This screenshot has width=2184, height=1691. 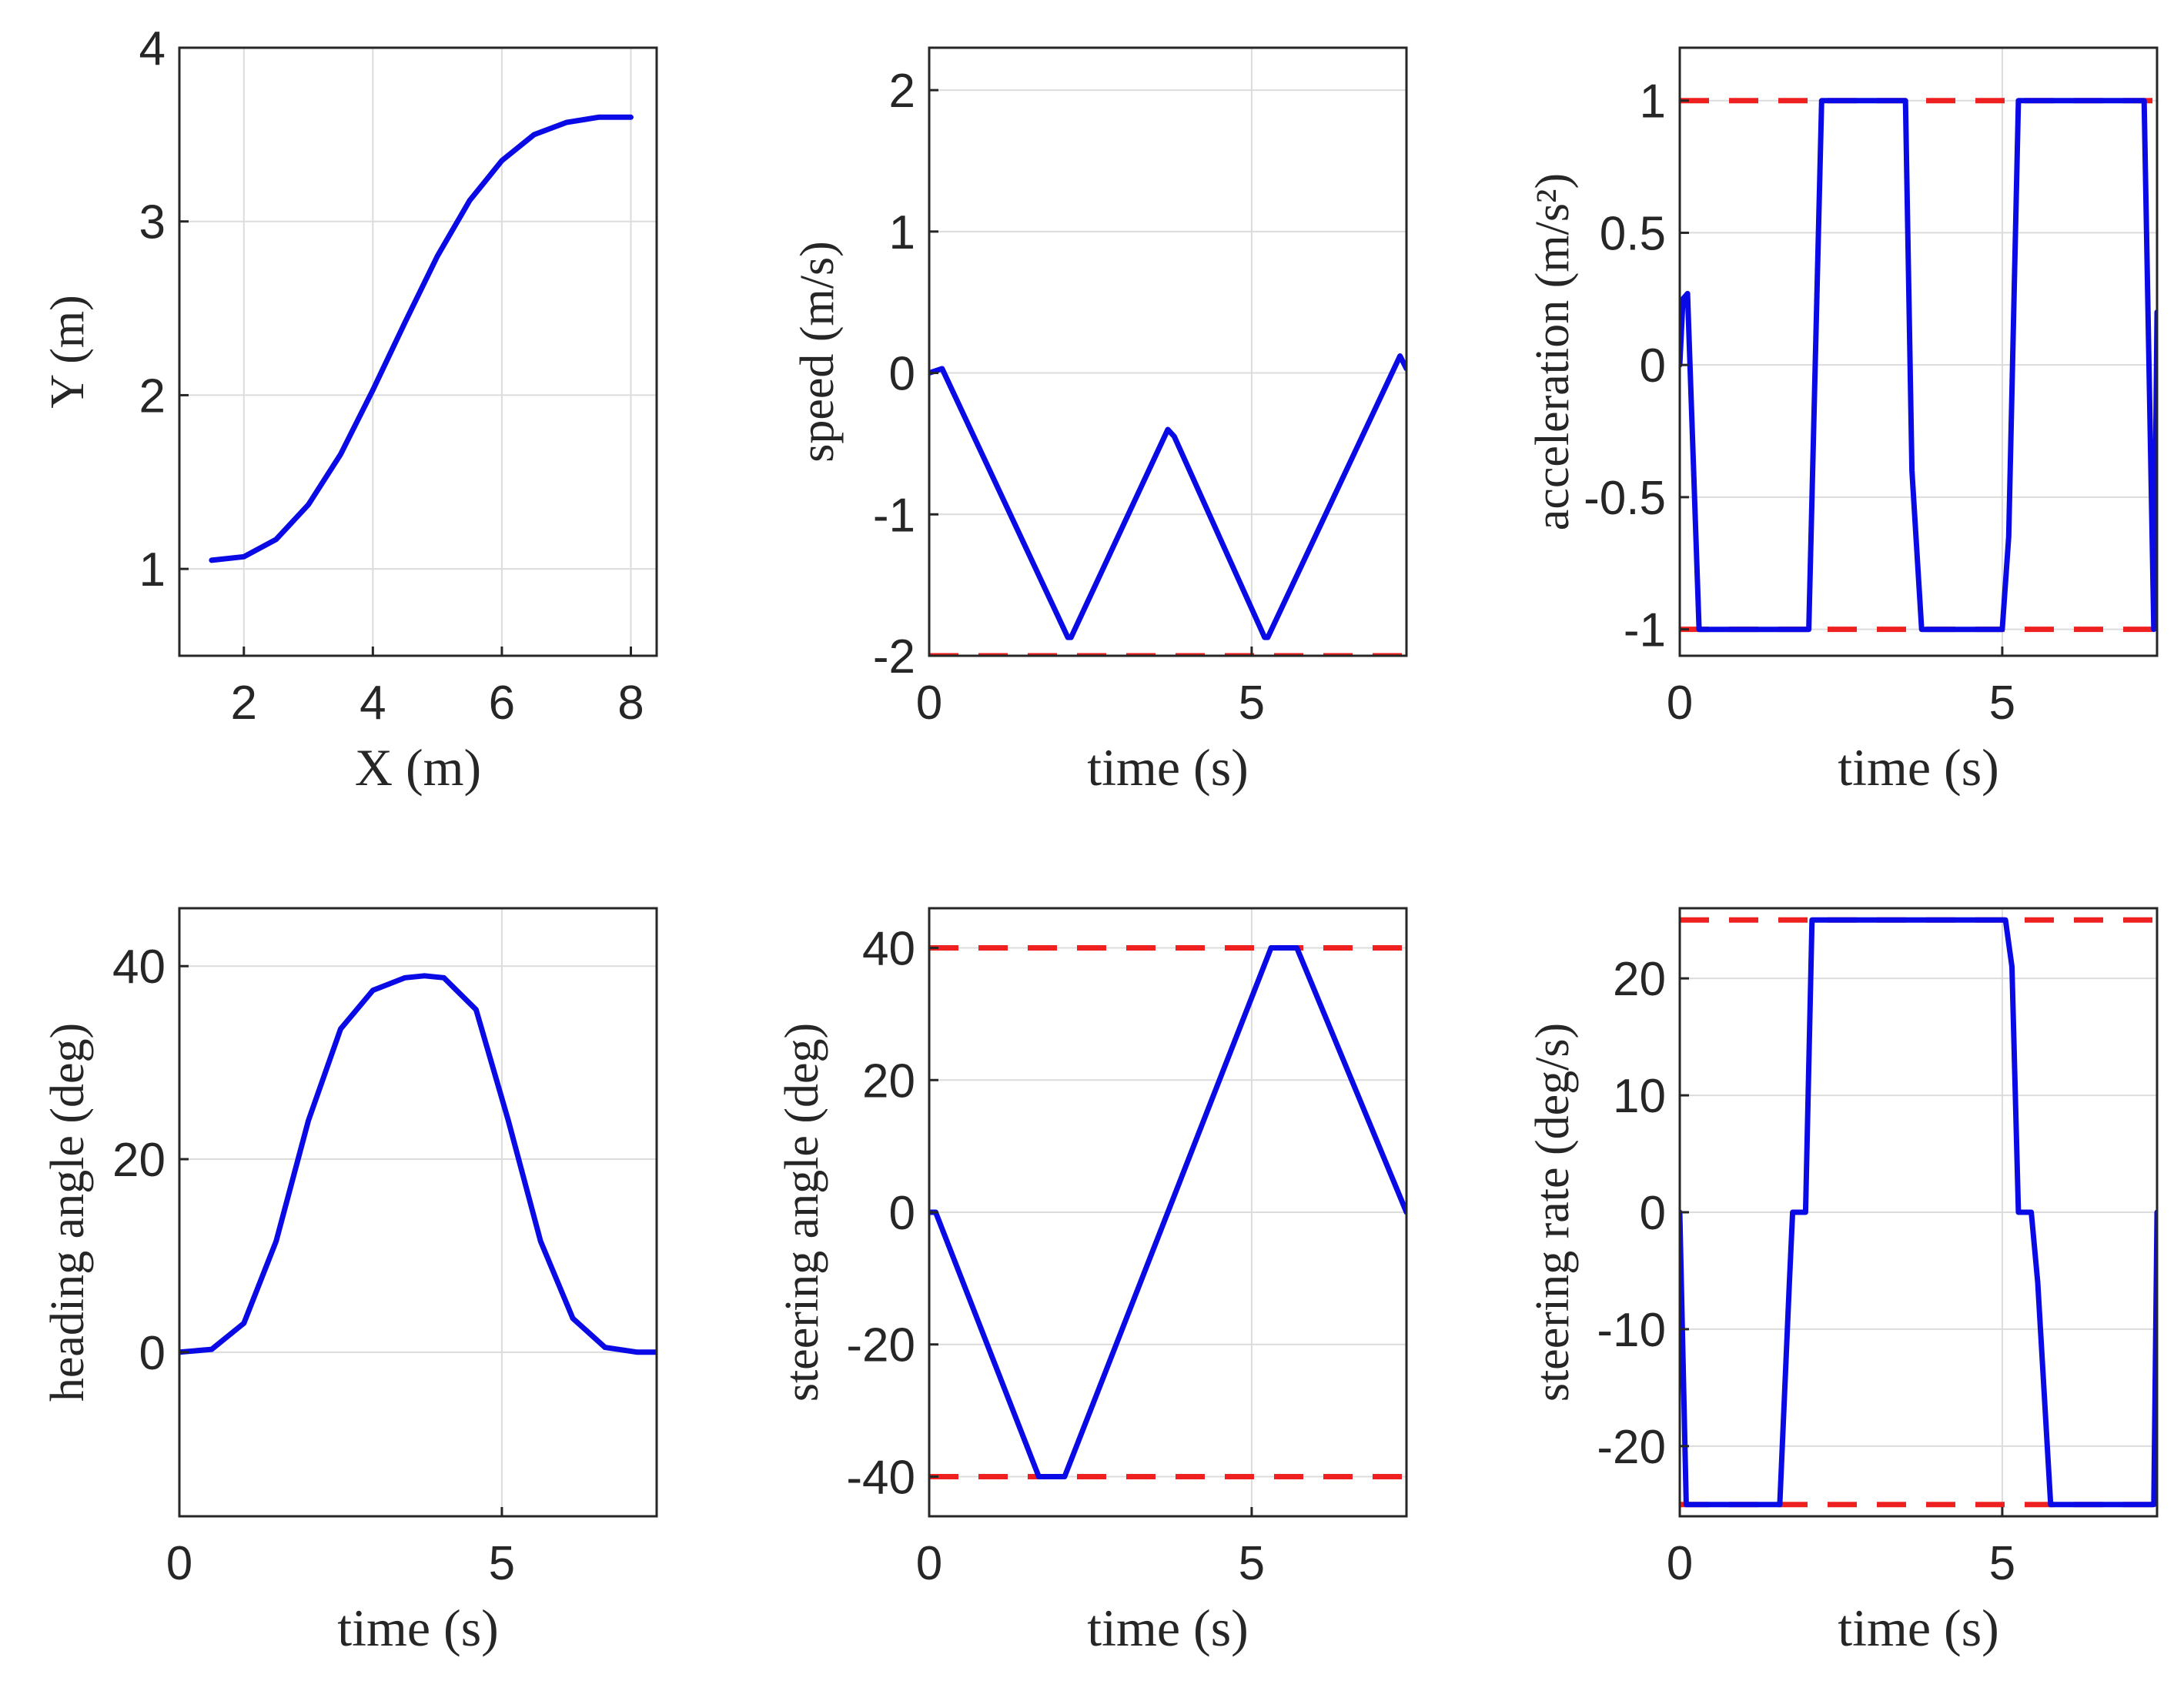 What do you see at coordinates (1553, 1212) in the screenshot?
I see `y-axis-label: steering rate (deg/s)` at bounding box center [1553, 1212].